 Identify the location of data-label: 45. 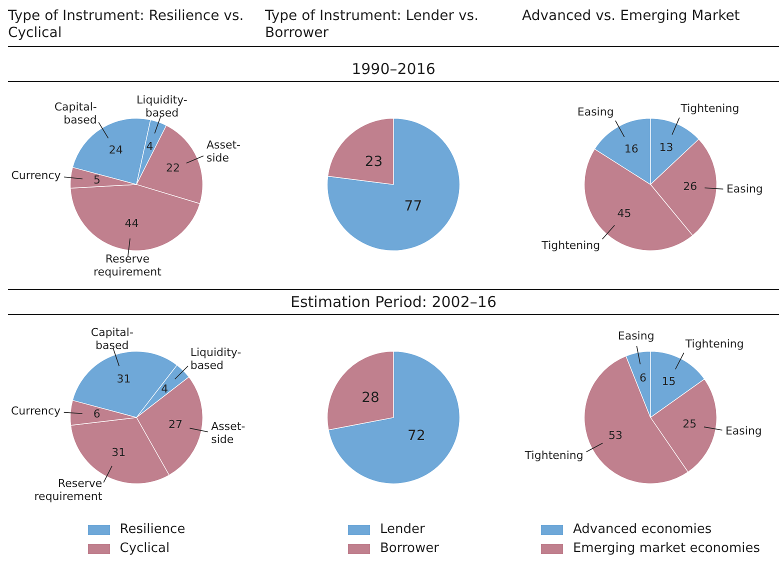
(624, 213).